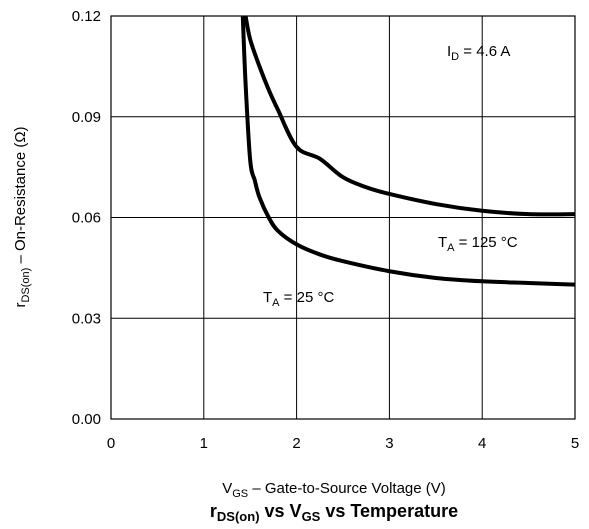 The height and width of the screenshot is (529, 589). Describe the element at coordinates (86, 117) in the screenshot. I see `y-tick-label: 0.09` at that location.